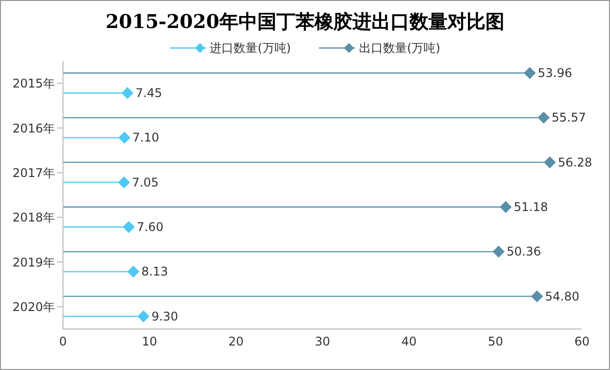  I want to click on y-tick-label: 2020年, so click(33, 307).